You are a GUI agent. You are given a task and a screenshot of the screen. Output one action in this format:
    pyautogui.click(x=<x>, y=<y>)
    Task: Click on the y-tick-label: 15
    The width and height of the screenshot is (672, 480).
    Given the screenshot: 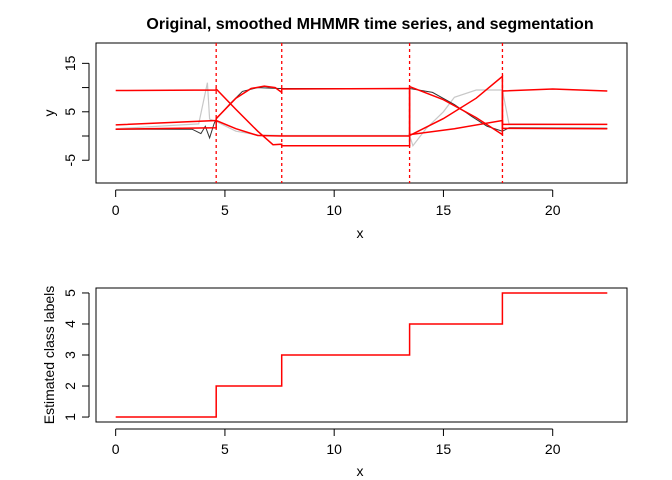 What is the action you would take?
    pyautogui.click(x=70, y=63)
    